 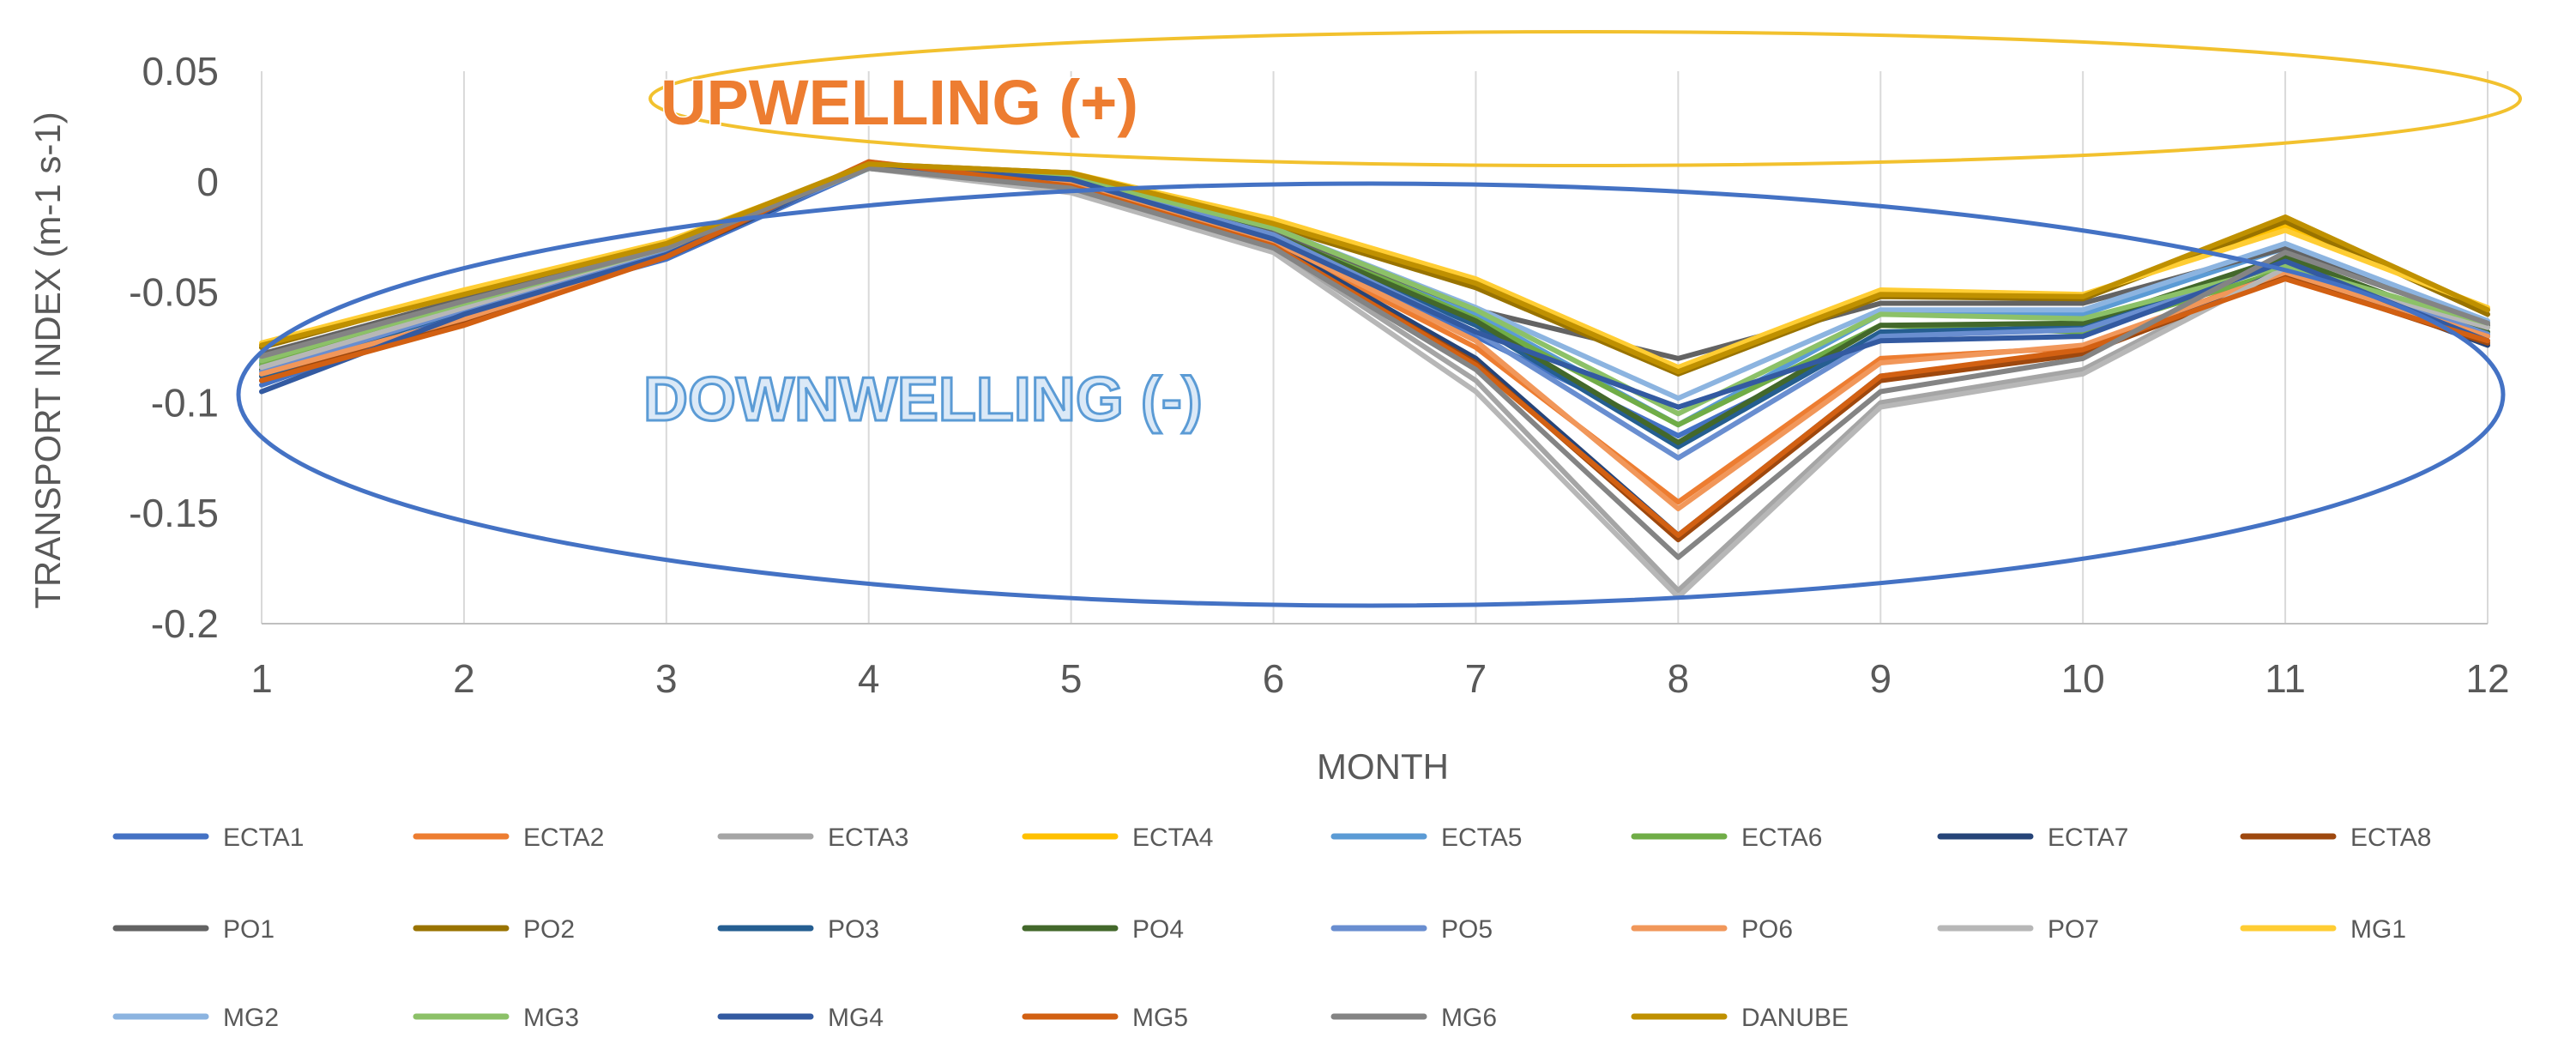 I want to click on y-tick-label: 0.05, so click(x=180, y=71).